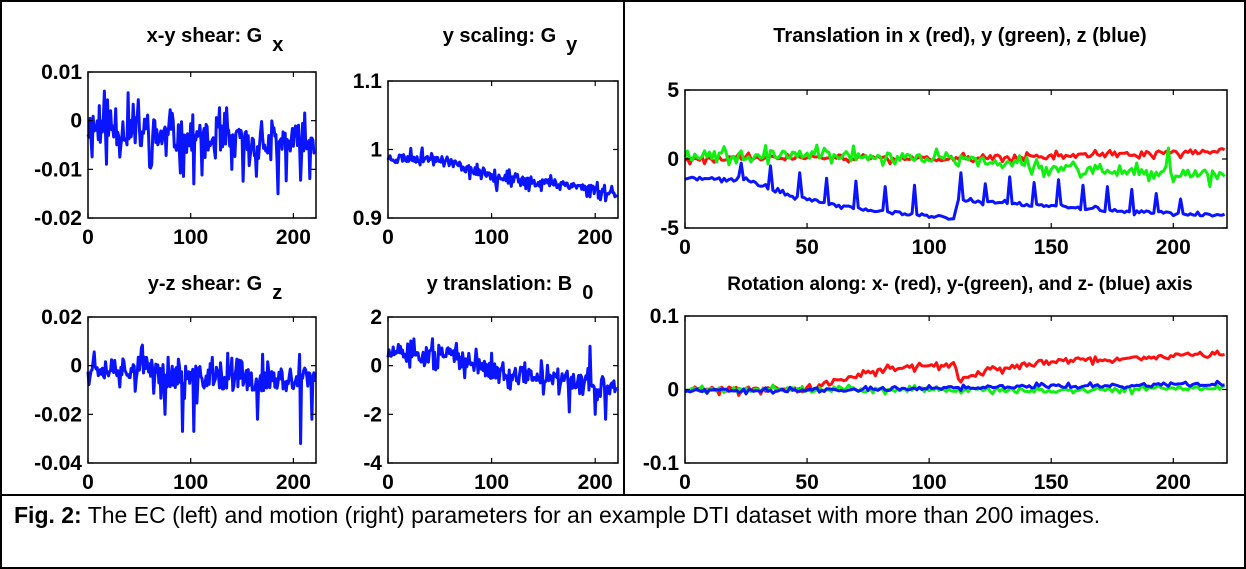 The width and height of the screenshot is (1246, 569). Describe the element at coordinates (277, 45) in the screenshot. I see `chart-title-subscript: x` at that location.